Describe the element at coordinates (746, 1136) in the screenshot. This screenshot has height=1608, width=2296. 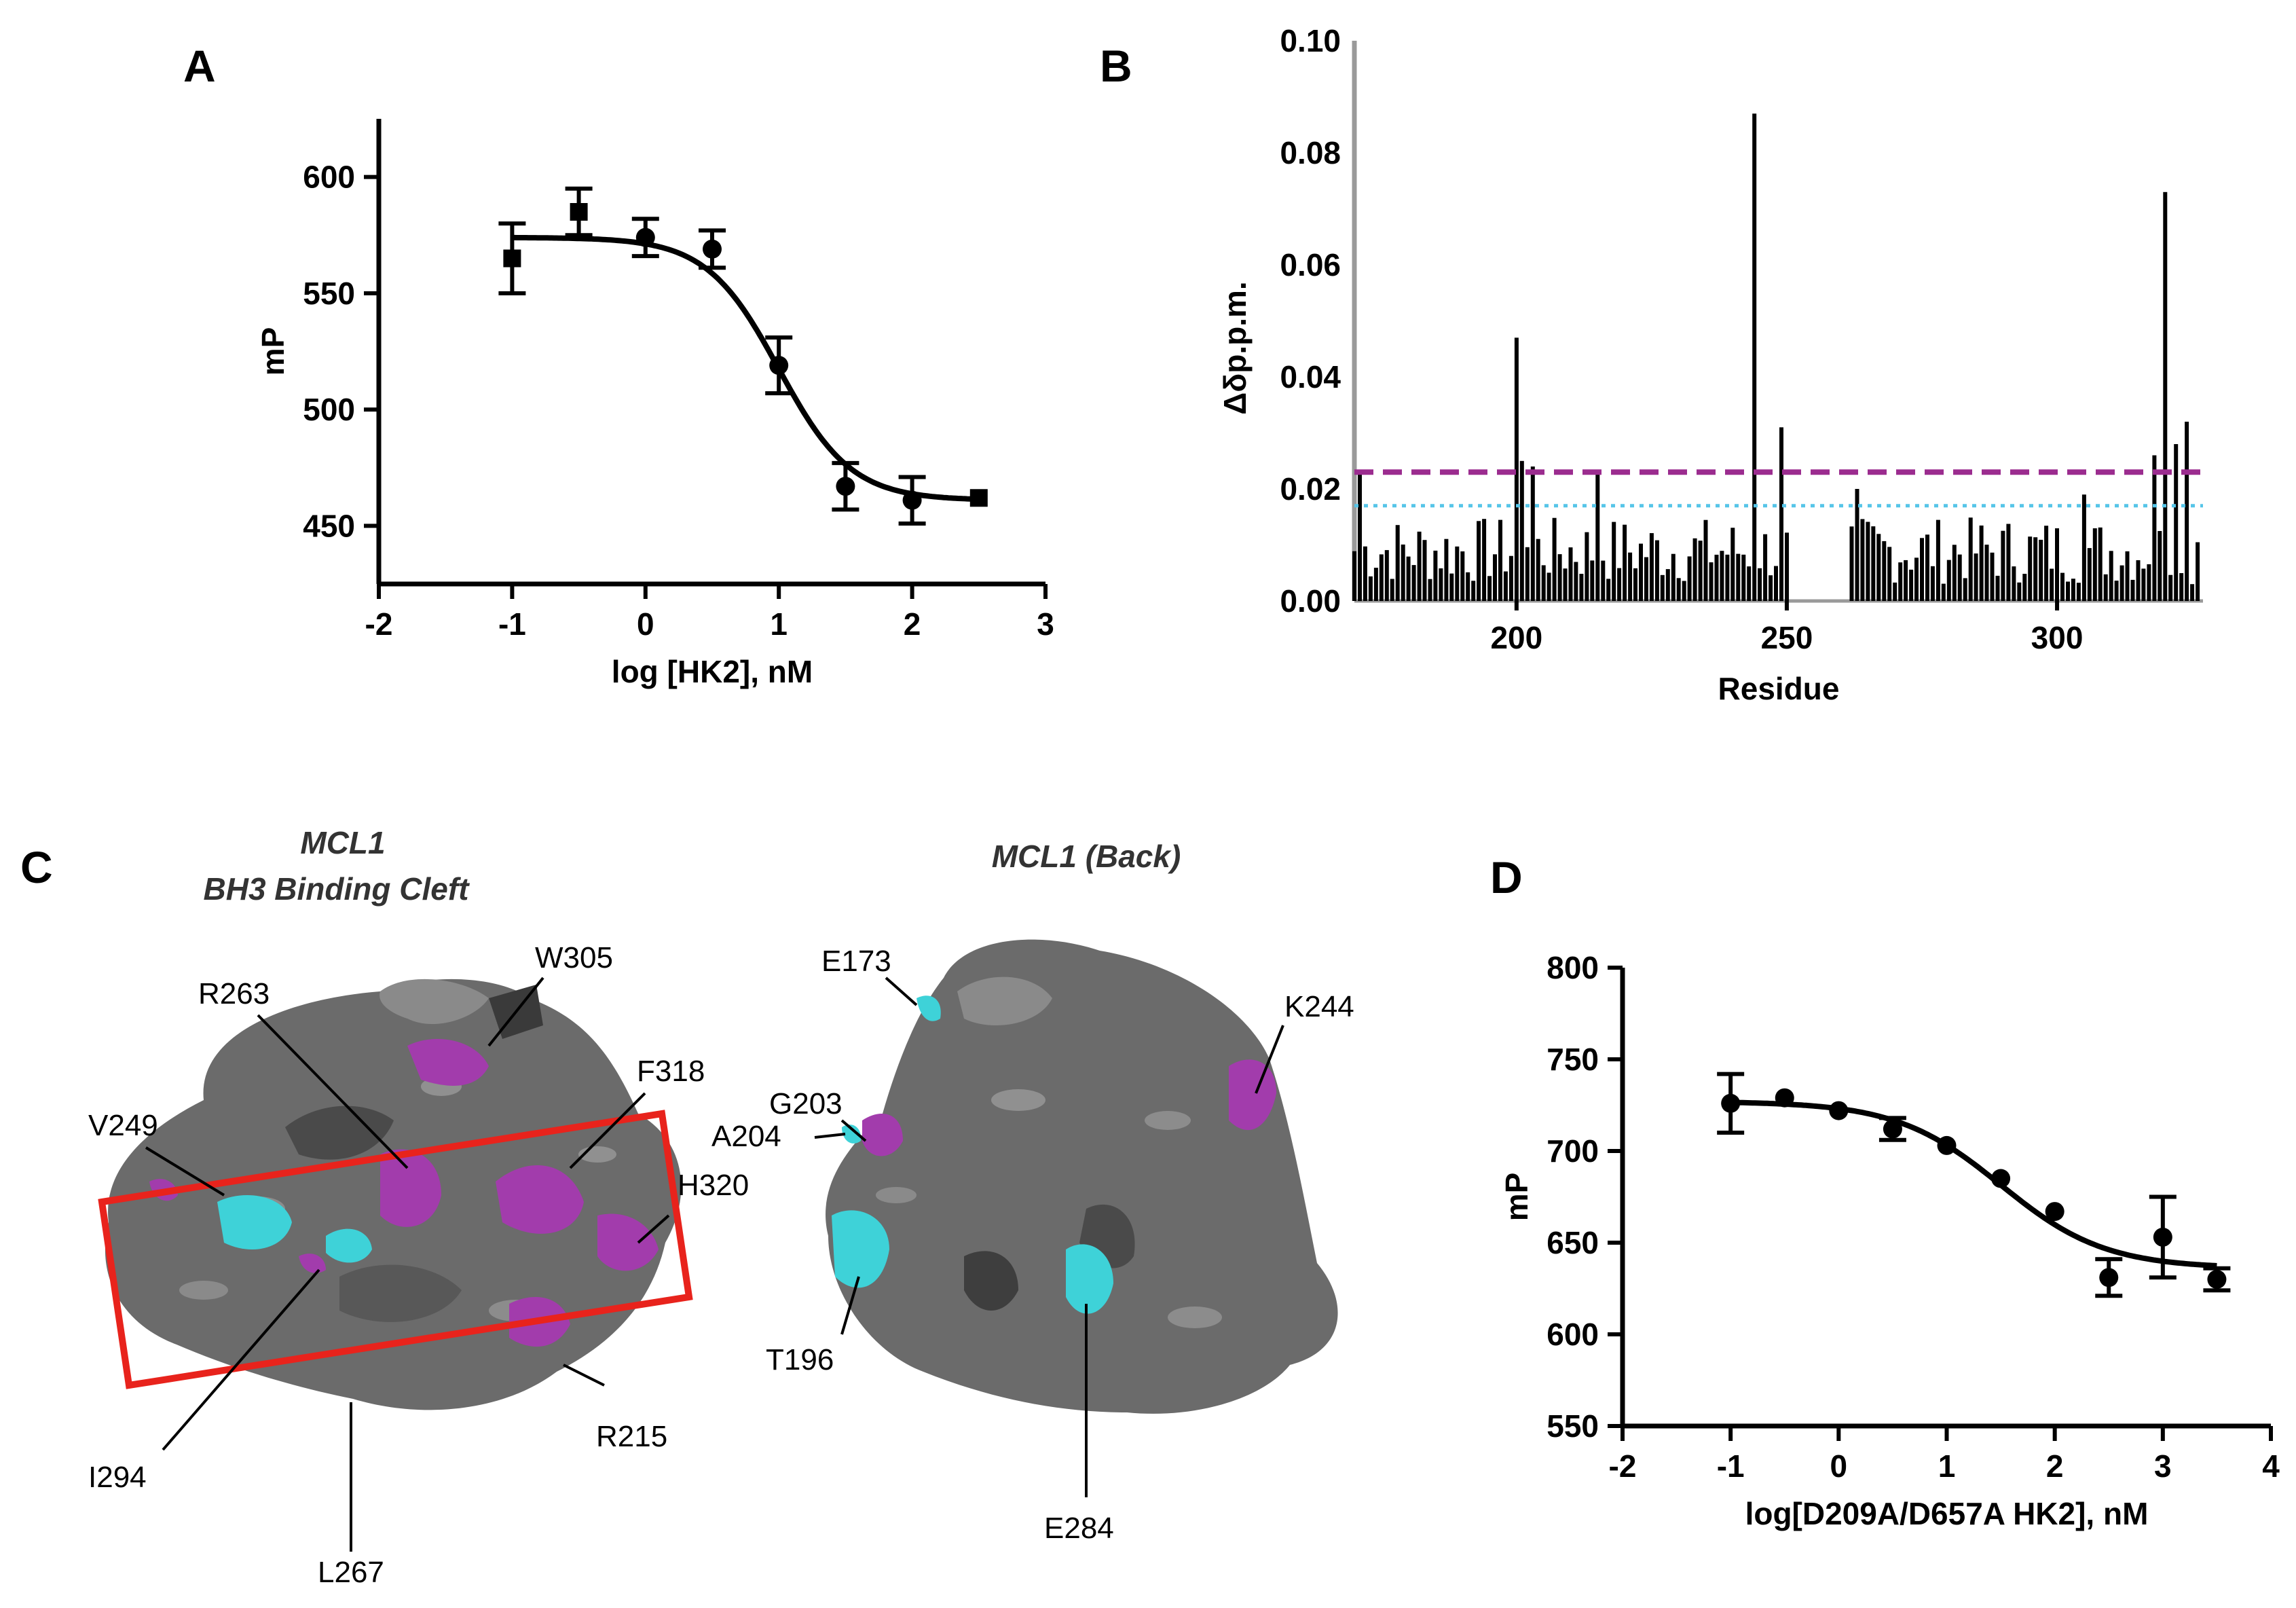
I see `label-a204: A204` at that location.